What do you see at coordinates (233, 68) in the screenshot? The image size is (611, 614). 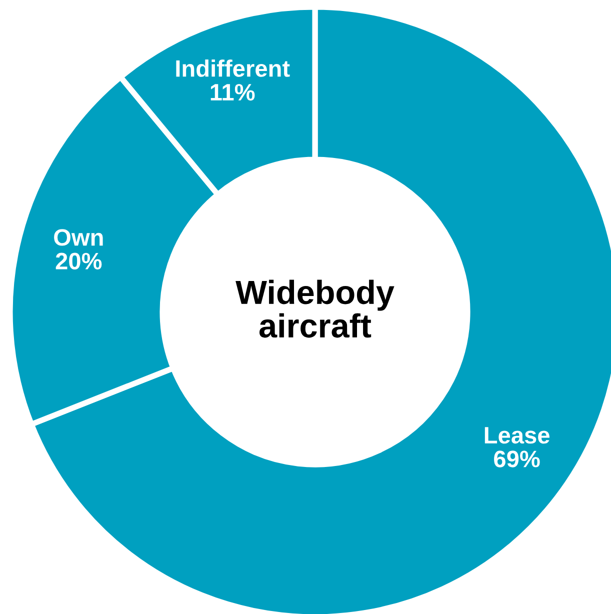 I see `slice-label: Indifferent` at bounding box center [233, 68].